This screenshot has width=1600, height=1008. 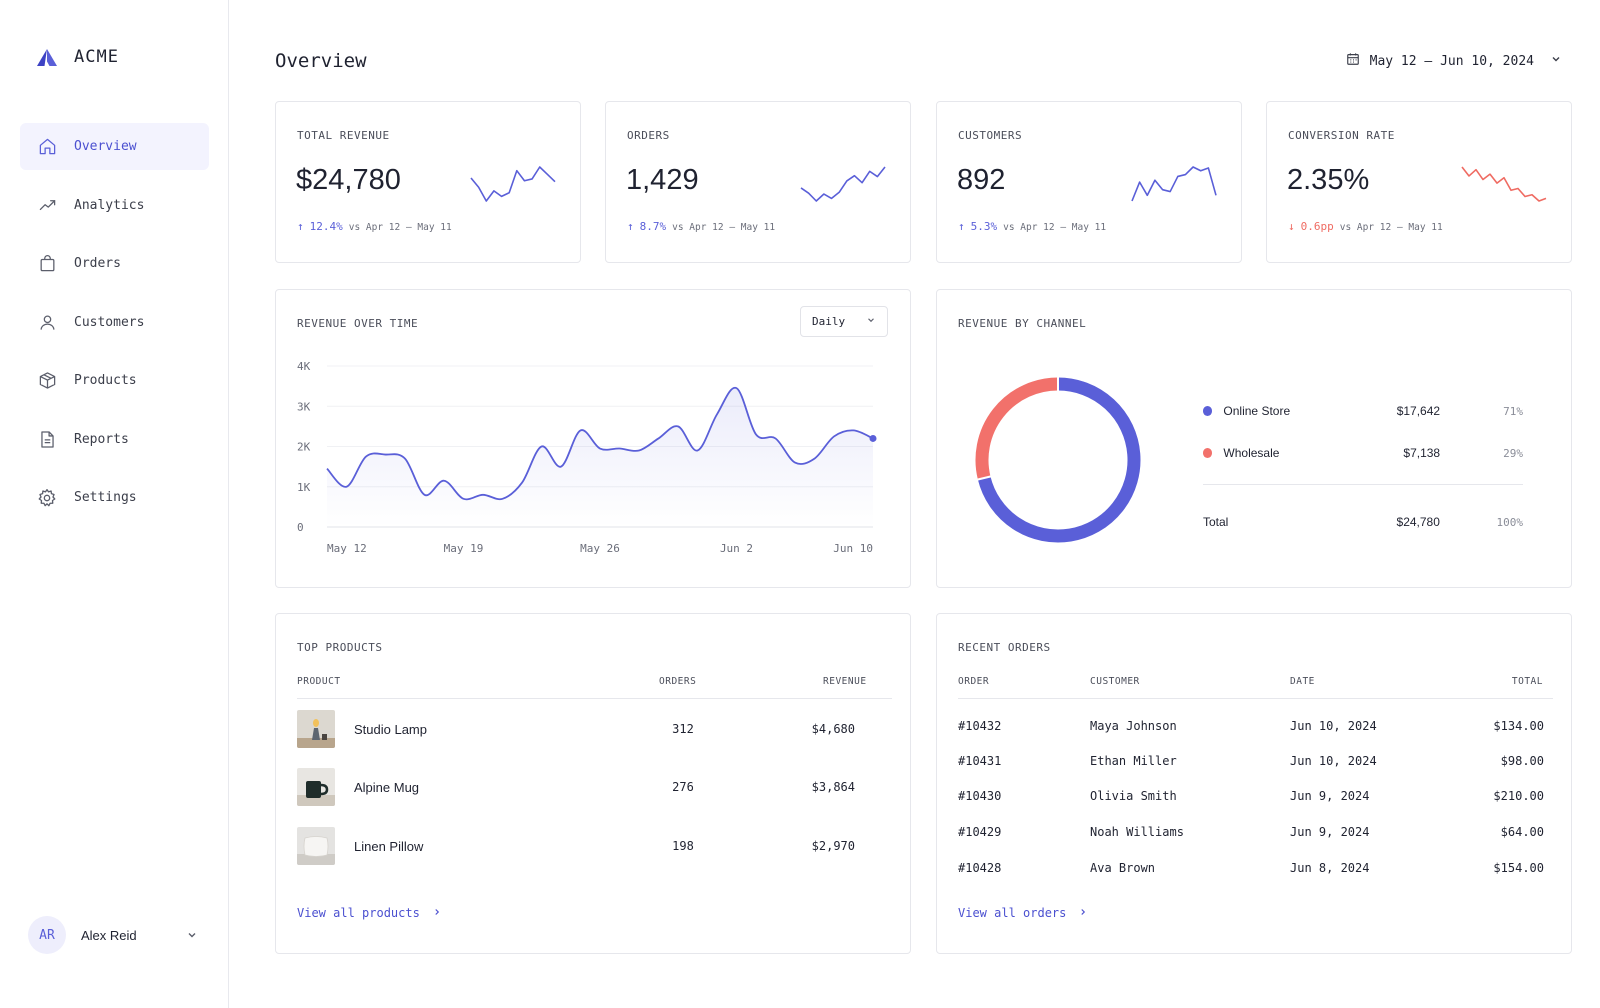 I want to click on kpi-label: TOTAL REVENUE, so click(x=343, y=135).